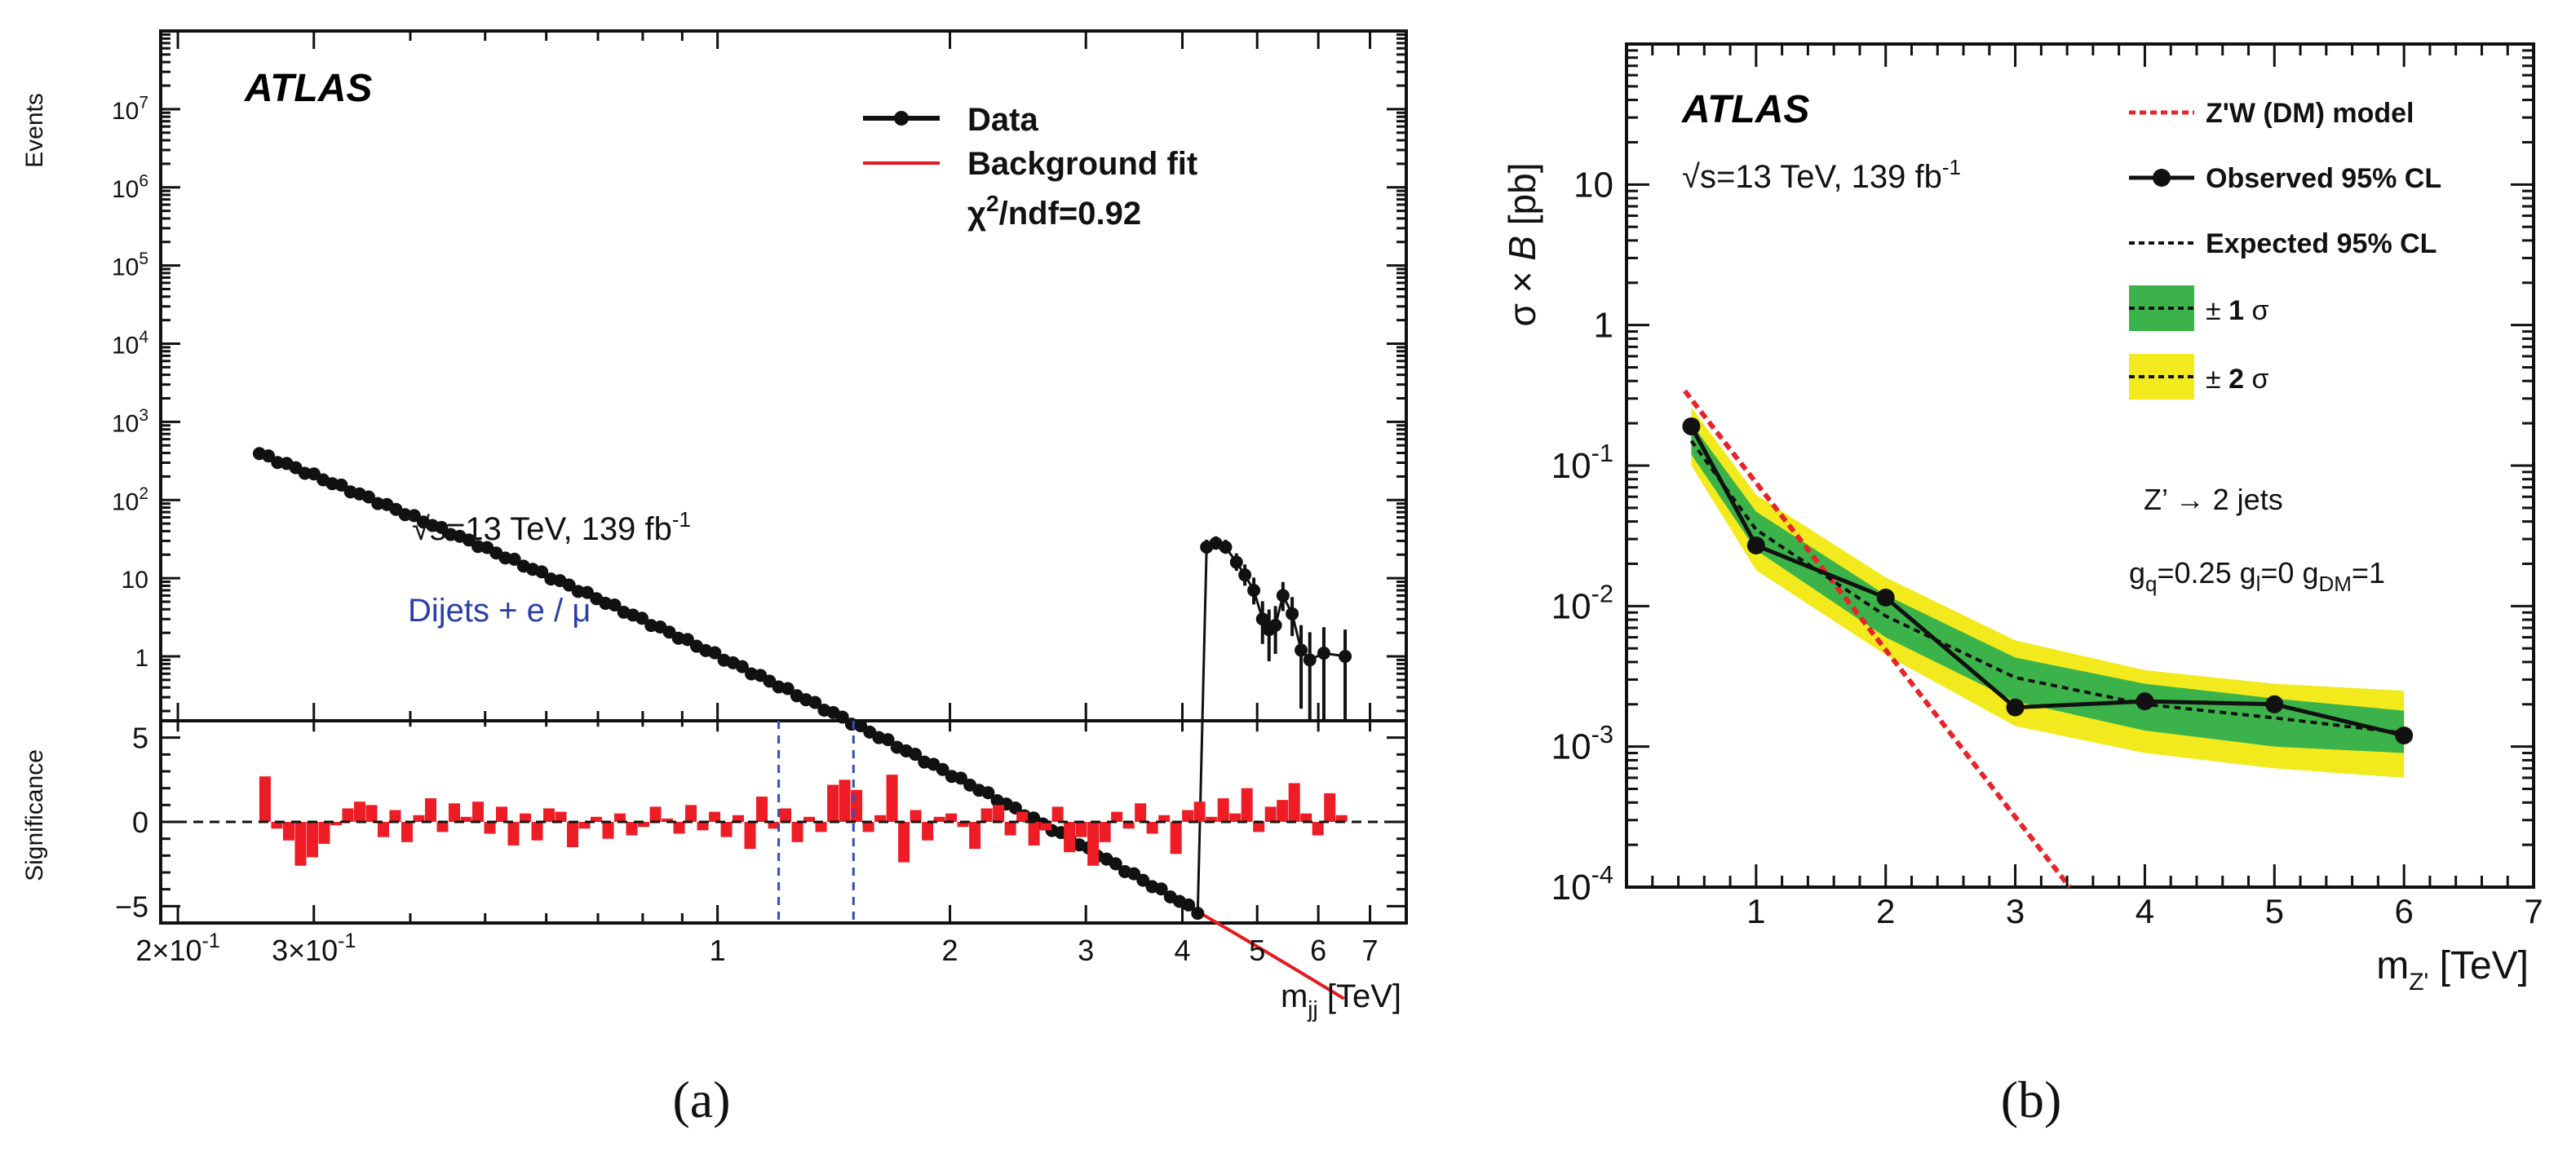 Image resolution: width=2576 pixels, height=1157 pixels. What do you see at coordinates (783, 822) in the screenshot?
I see `a-significance-bars` at bounding box center [783, 822].